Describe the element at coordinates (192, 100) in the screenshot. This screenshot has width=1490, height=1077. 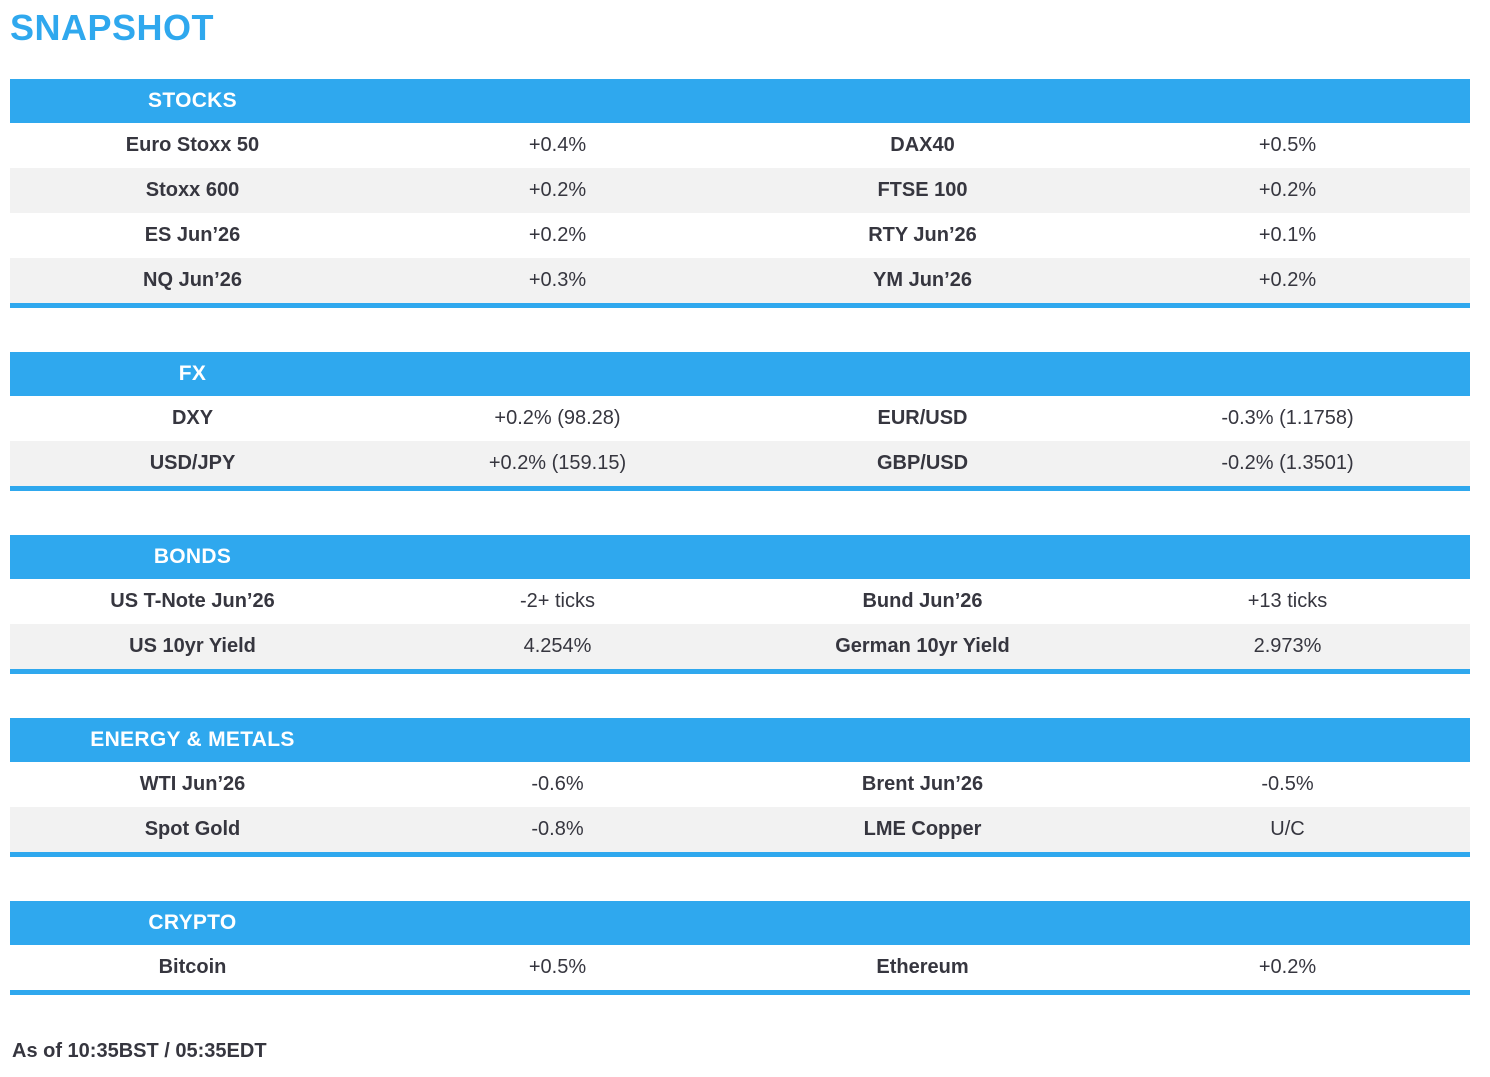
I see `section-title: STOCKS` at that location.